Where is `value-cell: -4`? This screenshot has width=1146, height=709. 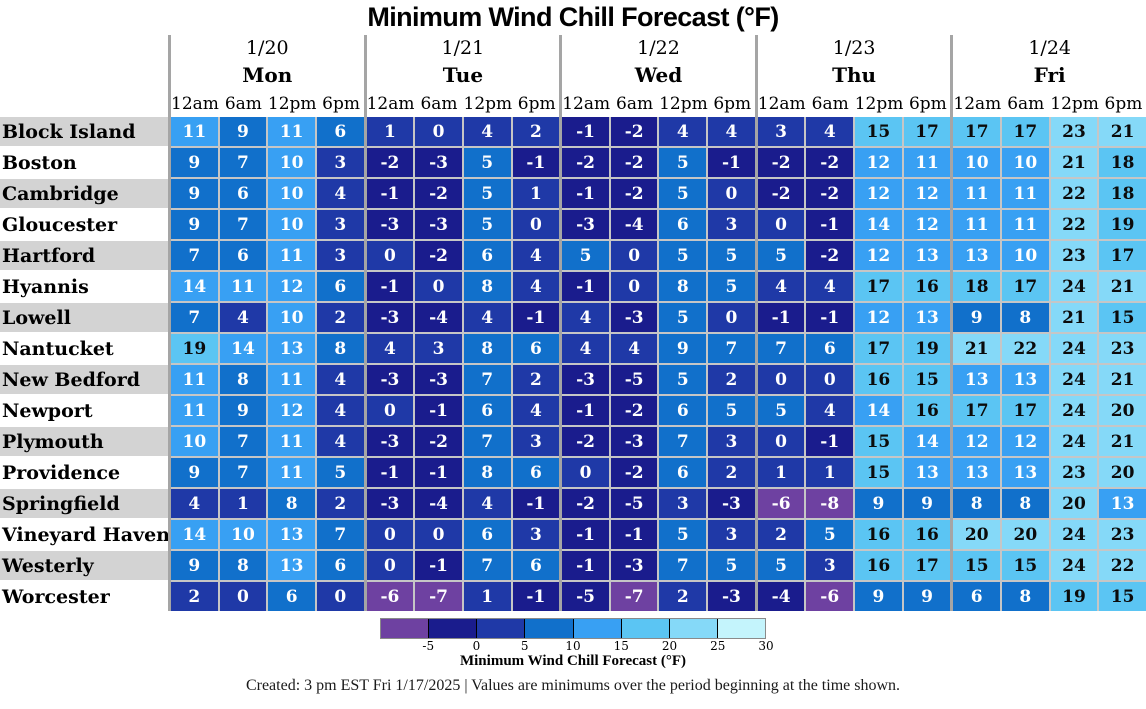
value-cell: -4 is located at coordinates (634, 224).